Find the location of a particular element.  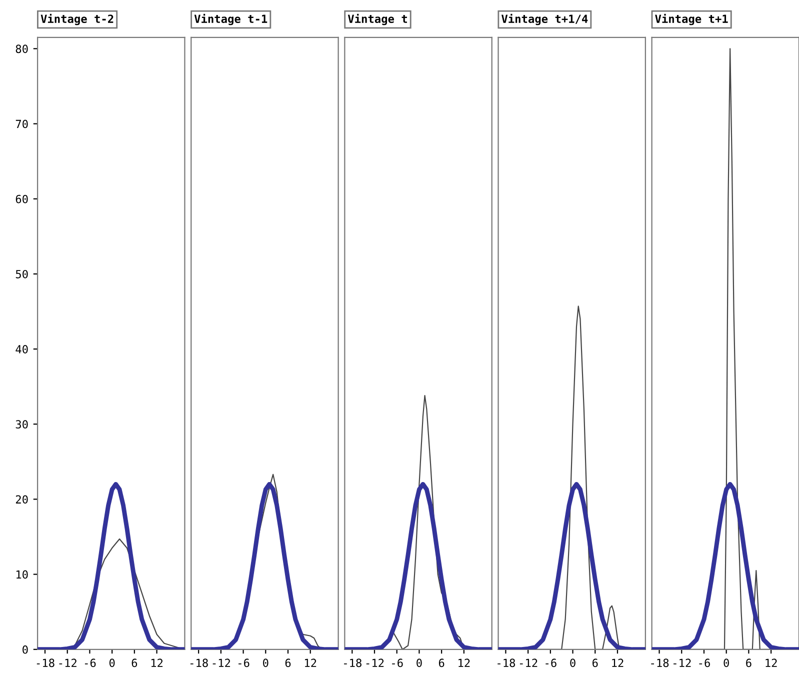

y-tick-label: 60 is located at coordinates (22, 199).